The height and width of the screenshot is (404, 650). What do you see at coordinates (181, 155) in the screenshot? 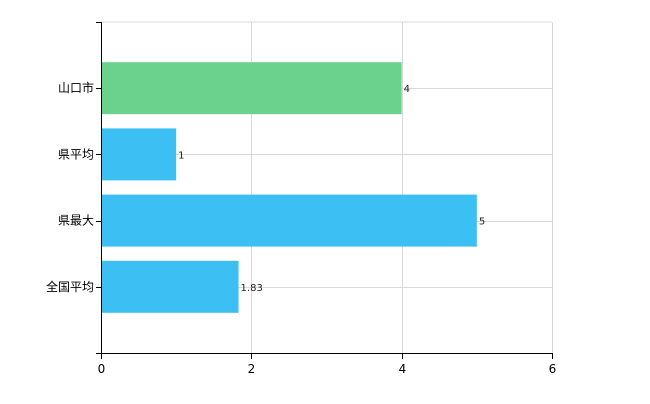
I see `data-label-1: 1` at bounding box center [181, 155].